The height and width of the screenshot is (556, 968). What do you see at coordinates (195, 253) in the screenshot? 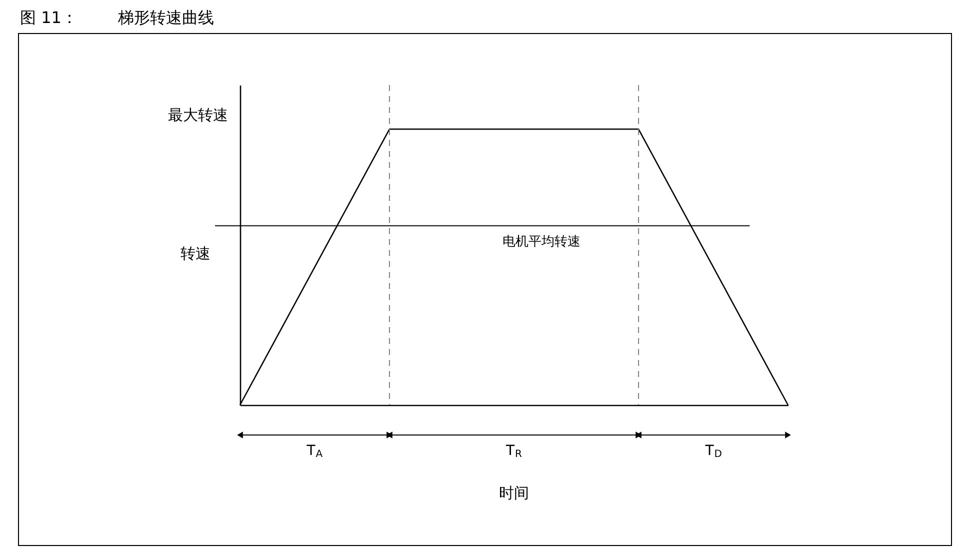
I see `y-axis-title: 转速` at bounding box center [195, 253].